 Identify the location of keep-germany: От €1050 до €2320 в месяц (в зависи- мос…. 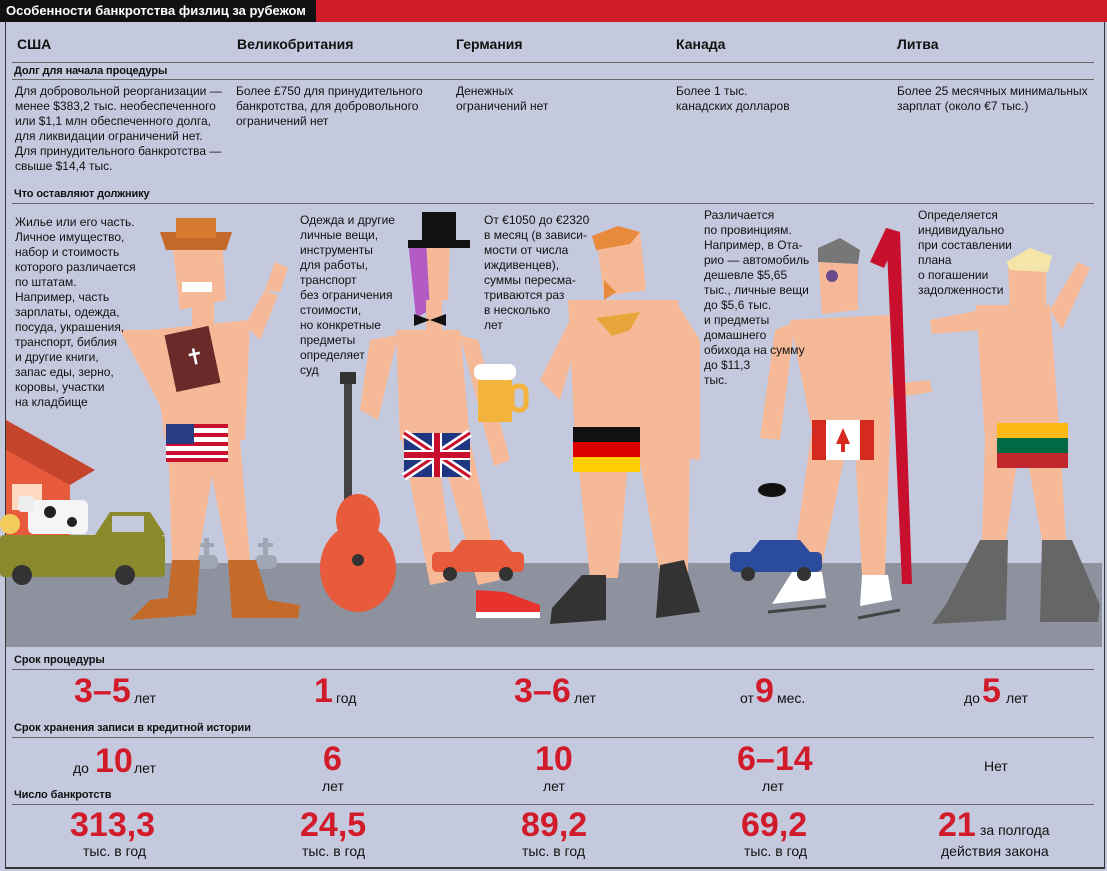
(537, 272).